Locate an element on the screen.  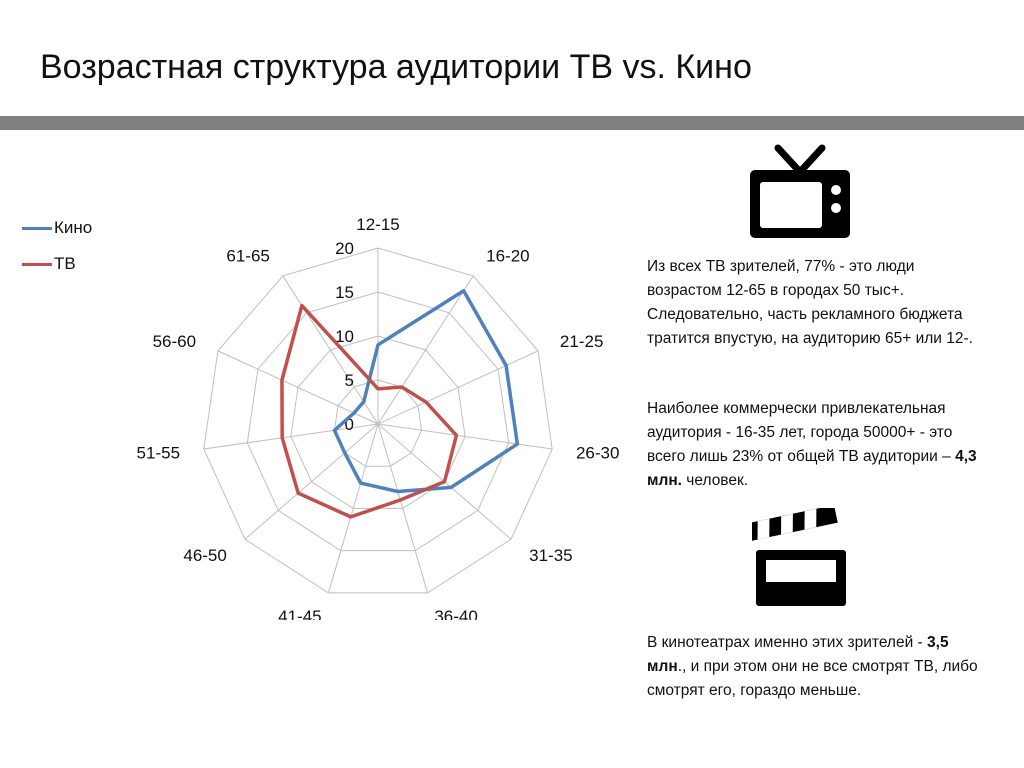
cinema-highlight: 3,5 млн is located at coordinates (798, 654).